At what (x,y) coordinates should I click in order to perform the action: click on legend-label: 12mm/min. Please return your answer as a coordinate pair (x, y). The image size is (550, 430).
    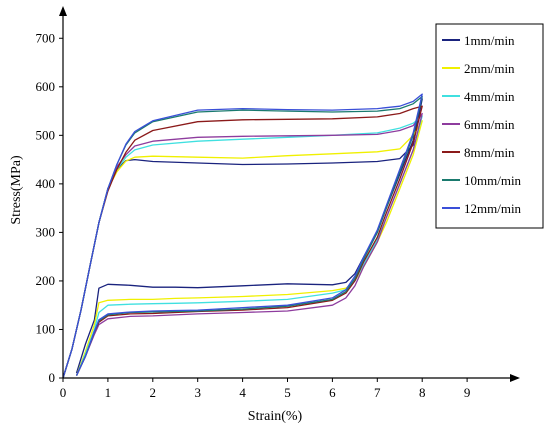
    Looking at the image, I should click on (493, 208).